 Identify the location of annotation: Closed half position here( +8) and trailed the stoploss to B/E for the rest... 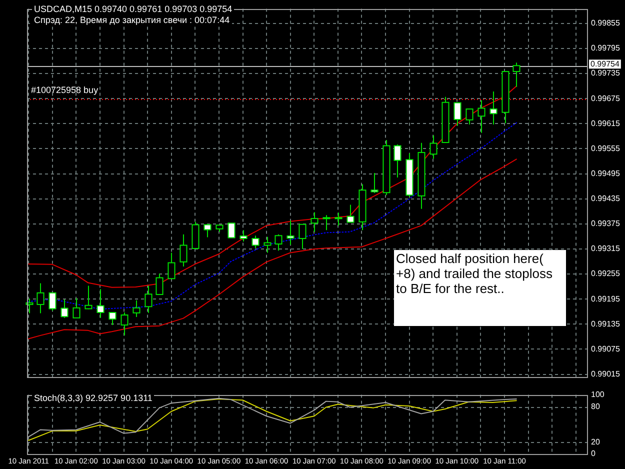
(480, 288).